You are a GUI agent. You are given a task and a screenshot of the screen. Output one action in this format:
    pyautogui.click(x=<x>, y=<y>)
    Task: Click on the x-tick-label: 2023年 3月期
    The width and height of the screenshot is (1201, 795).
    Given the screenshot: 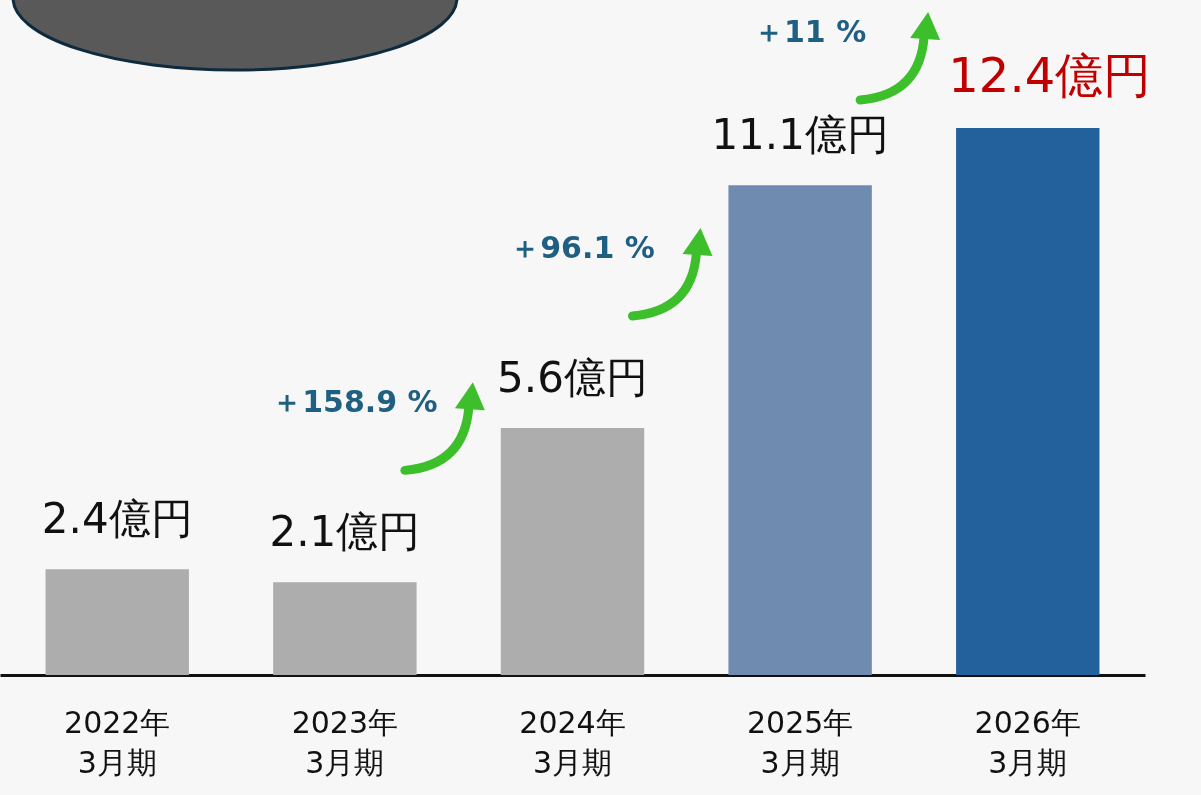 What is the action you would take?
    pyautogui.click(x=345, y=742)
    